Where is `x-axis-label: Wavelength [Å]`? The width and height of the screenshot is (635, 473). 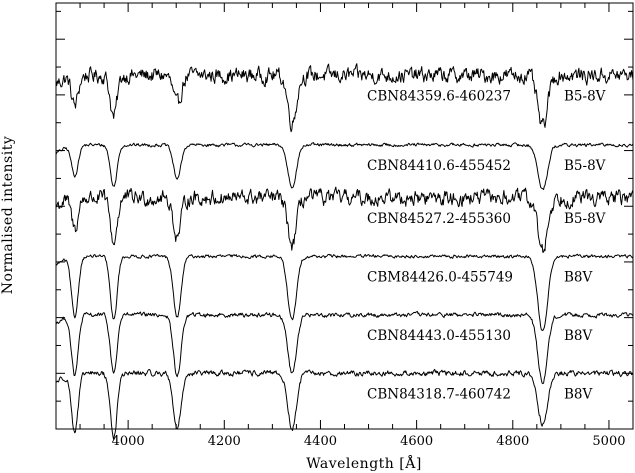
x-axis-label: Wavelength [Å] is located at coordinates (364, 463).